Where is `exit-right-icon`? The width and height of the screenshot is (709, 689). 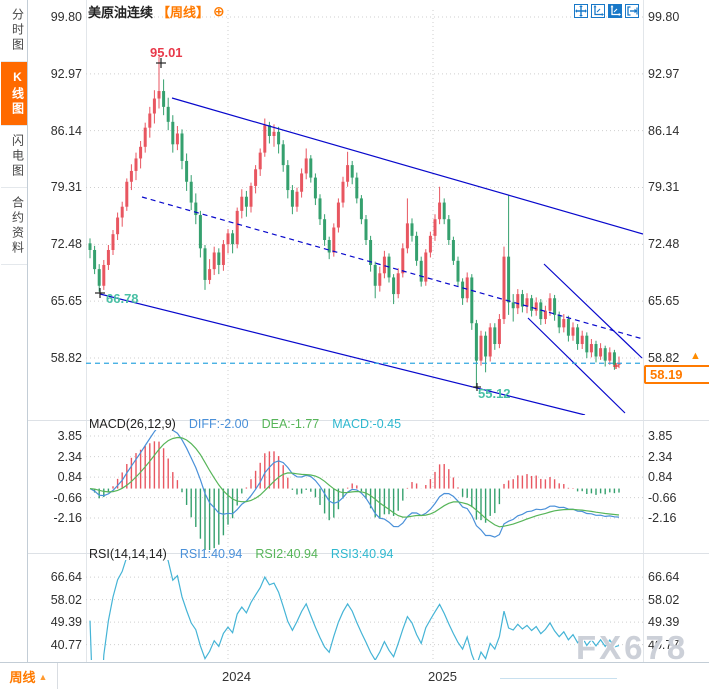 exit-right-icon is located at coordinates (632, 11).